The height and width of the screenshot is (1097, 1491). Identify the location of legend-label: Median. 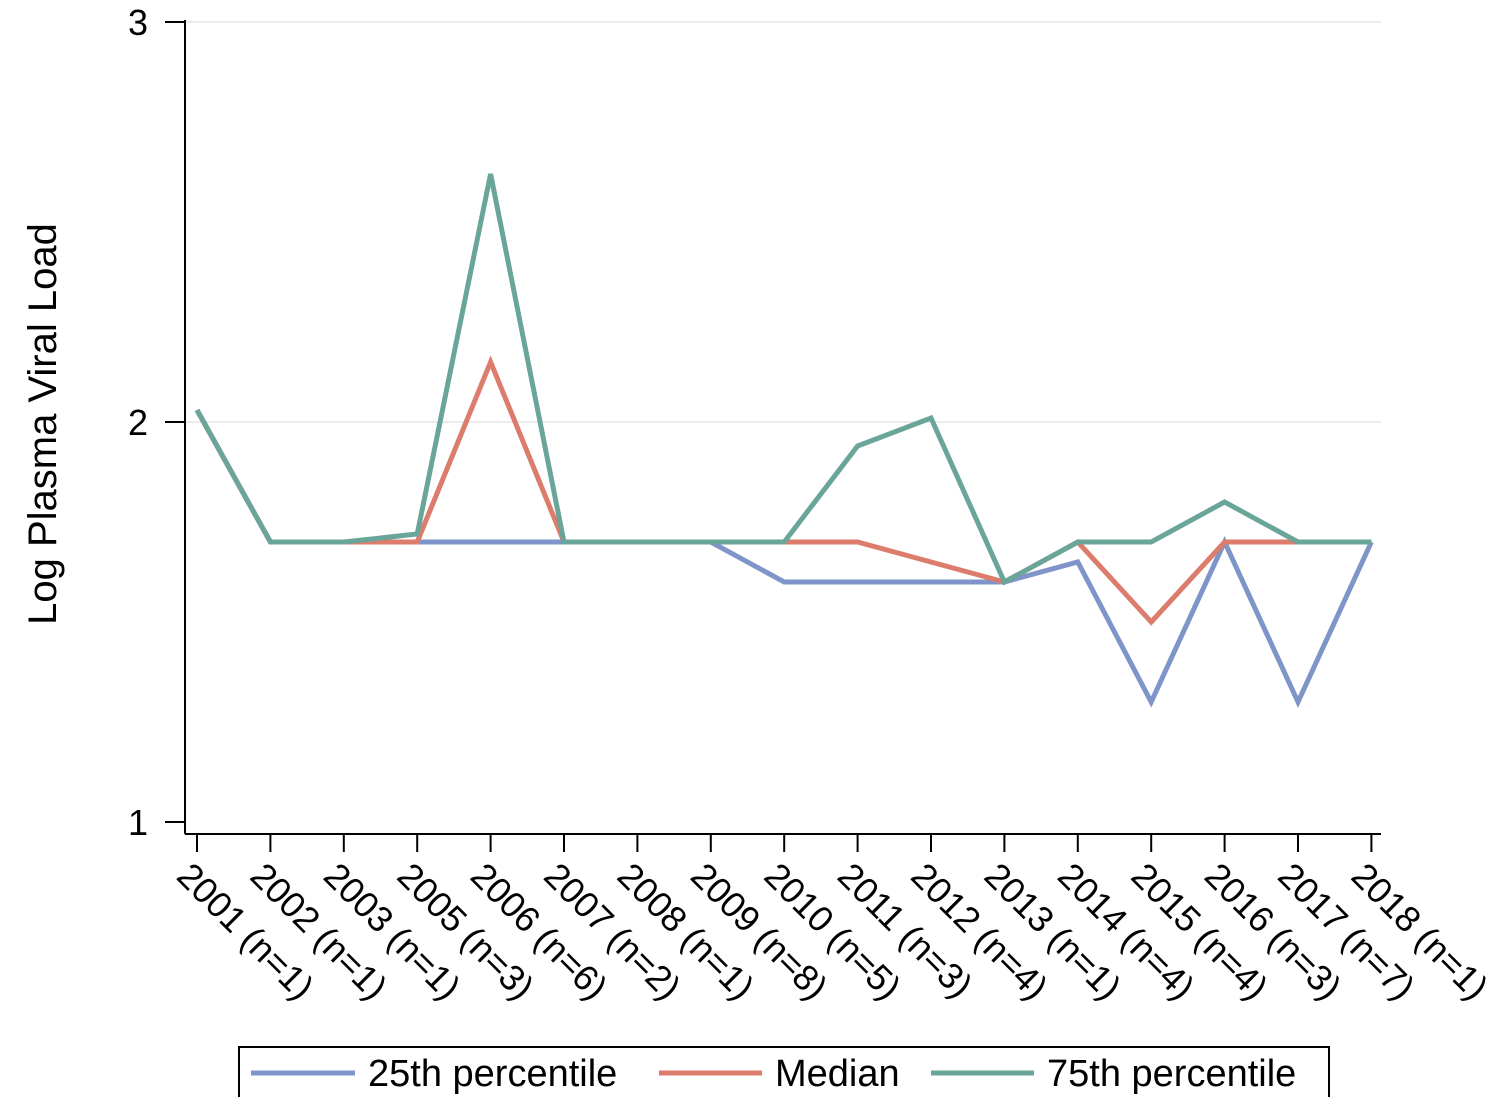
(837, 1074).